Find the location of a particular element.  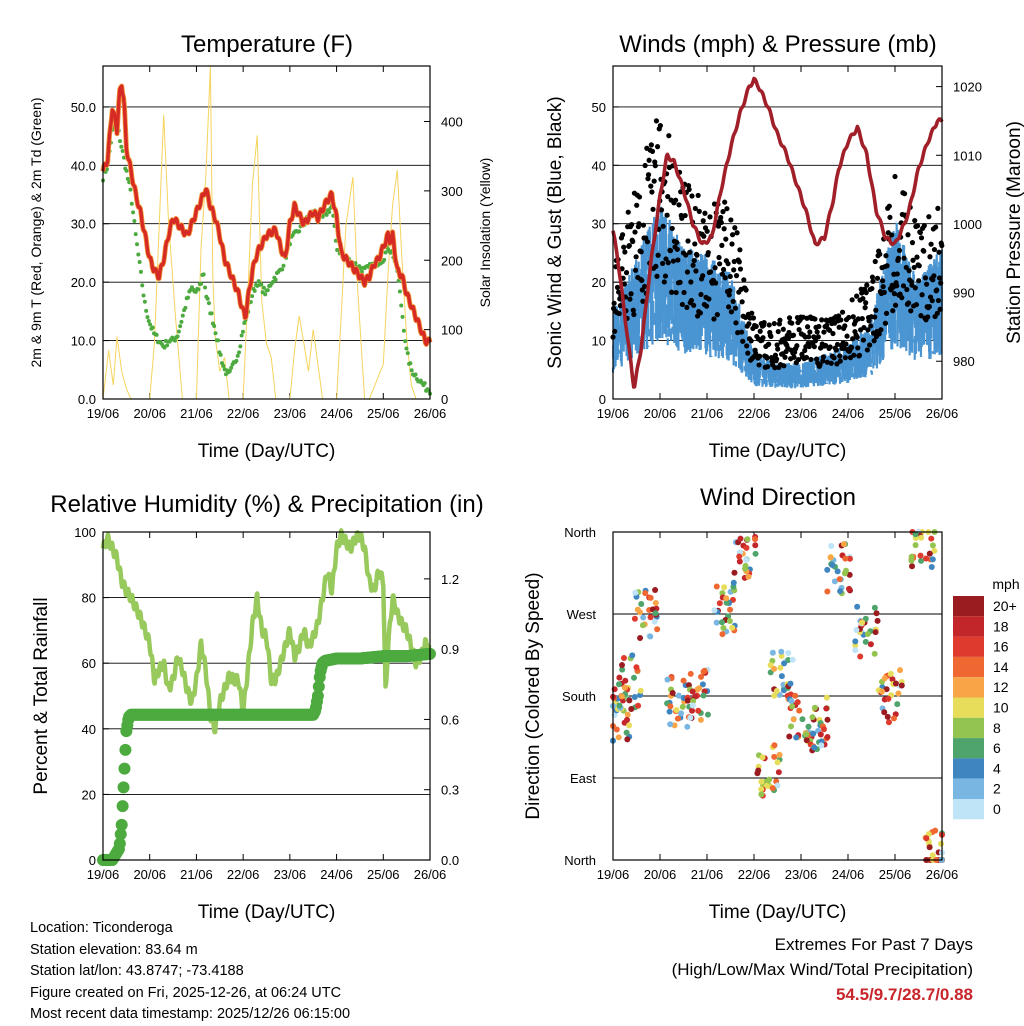

precip-point is located at coordinates (123, 787).